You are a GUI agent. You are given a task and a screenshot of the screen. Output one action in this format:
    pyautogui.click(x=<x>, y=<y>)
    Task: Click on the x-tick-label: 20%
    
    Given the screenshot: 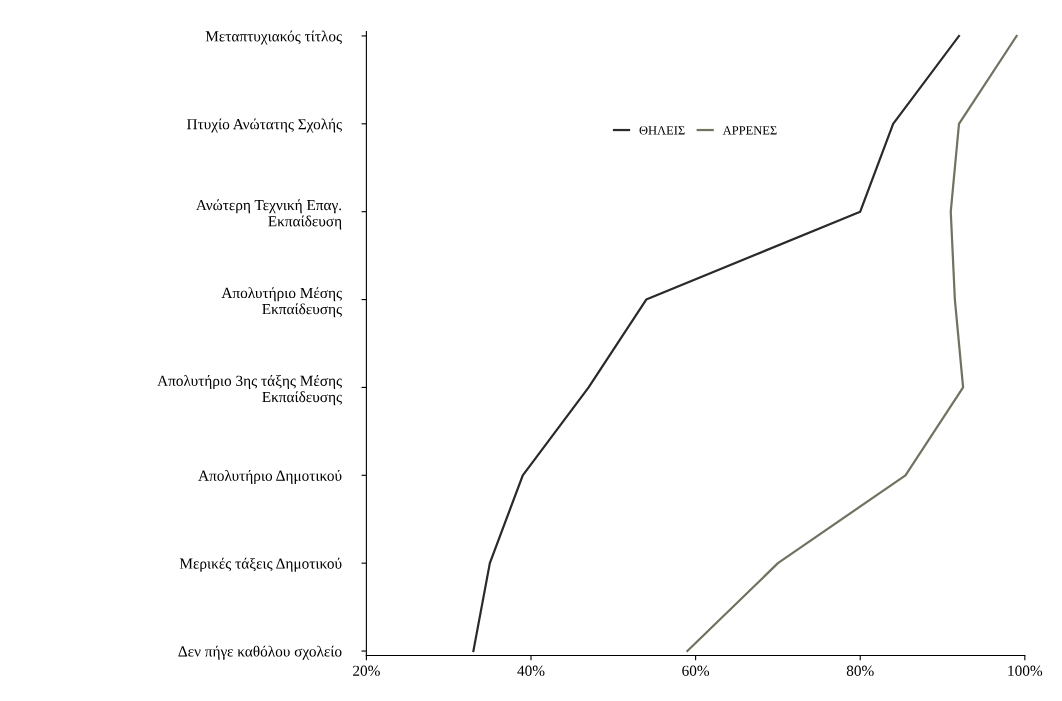 What is the action you would take?
    pyautogui.click(x=366, y=670)
    